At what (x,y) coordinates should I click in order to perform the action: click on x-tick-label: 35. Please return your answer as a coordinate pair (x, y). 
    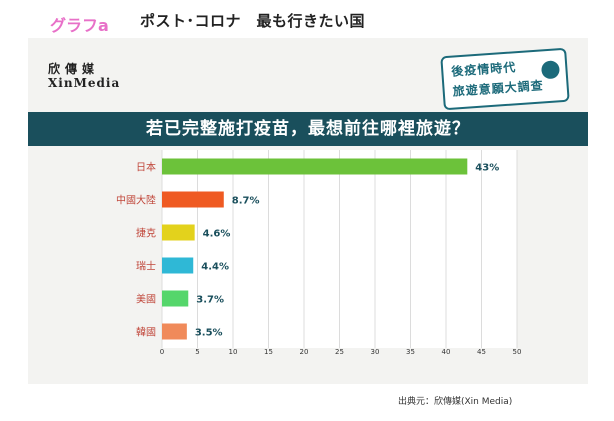
    Looking at the image, I should click on (410, 352).